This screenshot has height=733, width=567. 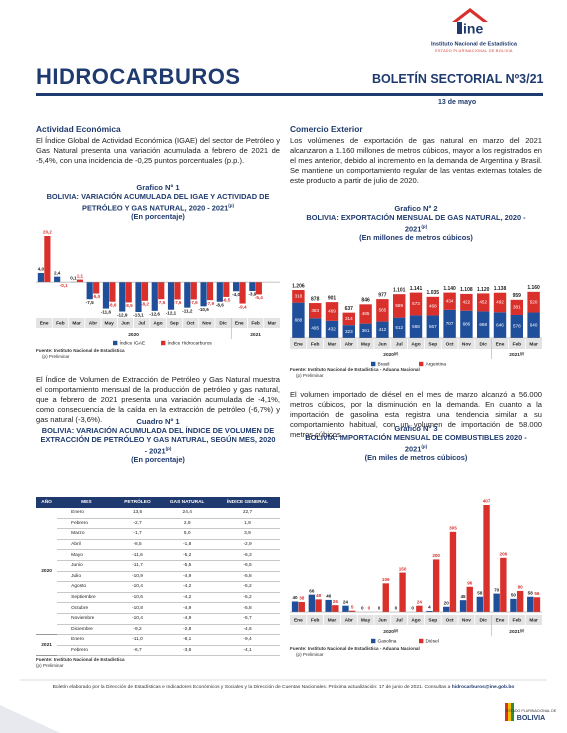 What do you see at coordinates (396, 353) in the screenshot?
I see `year-note: (p)` at bounding box center [396, 353].